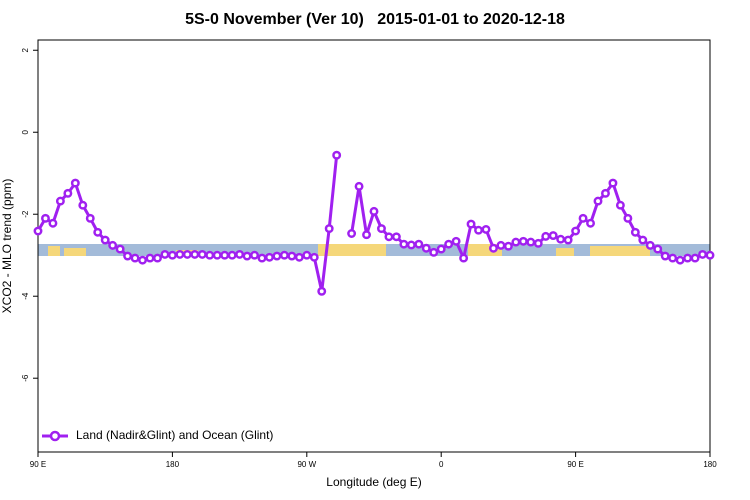 The image size is (750, 500). I want to click on x-tick-label: 90 W, so click(306, 464).